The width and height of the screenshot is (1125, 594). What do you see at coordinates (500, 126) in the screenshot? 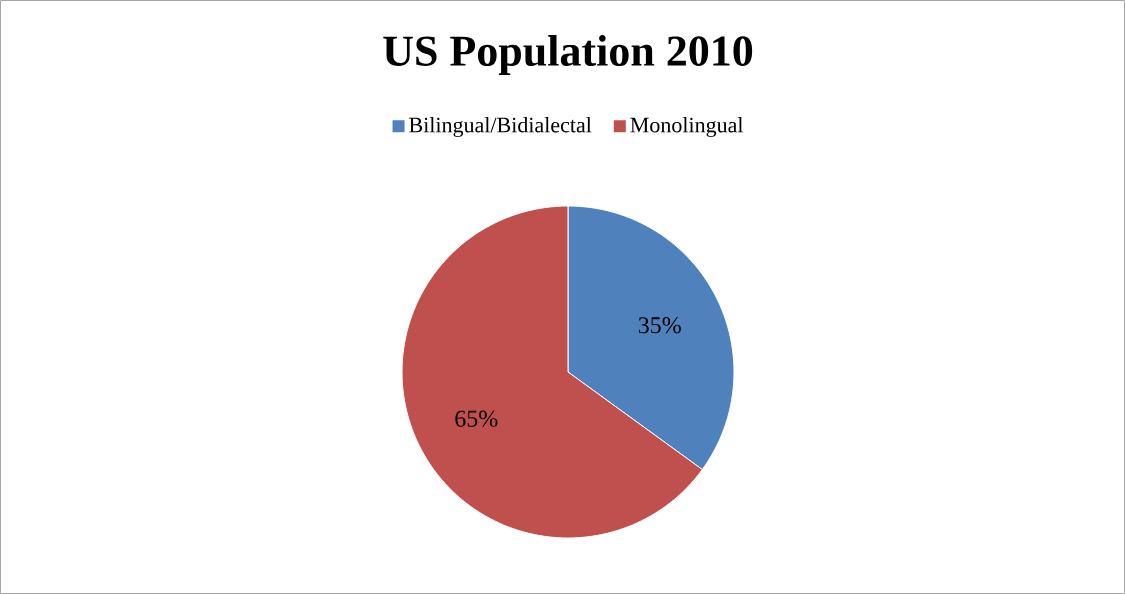
I see `legend-label: Bilingual/Bidialectal` at bounding box center [500, 126].